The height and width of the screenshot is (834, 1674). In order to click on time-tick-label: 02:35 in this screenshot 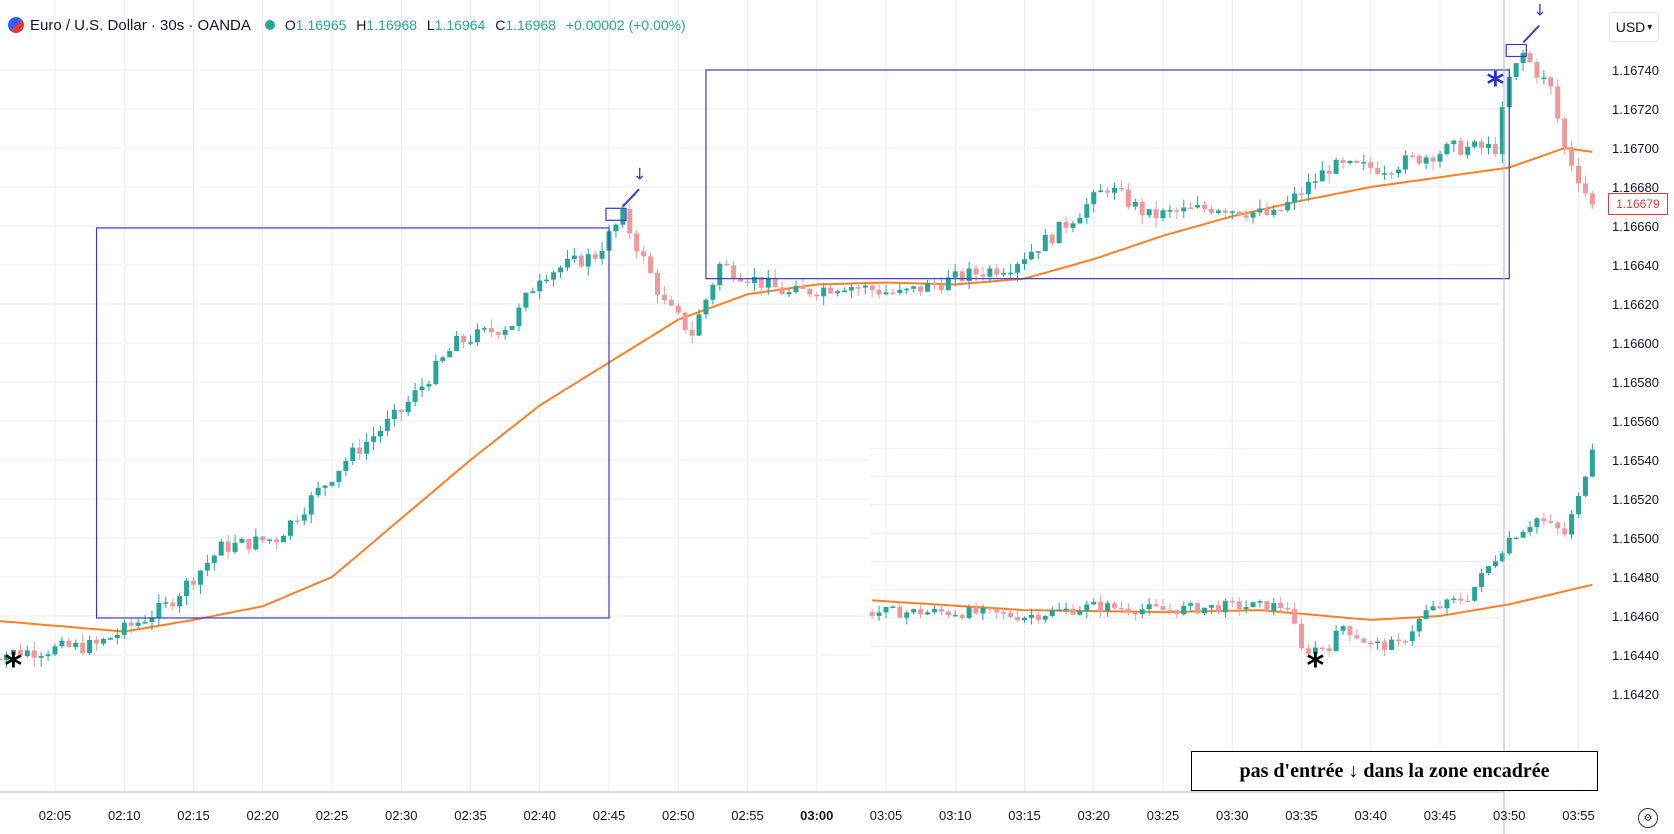, I will do `click(470, 815)`.